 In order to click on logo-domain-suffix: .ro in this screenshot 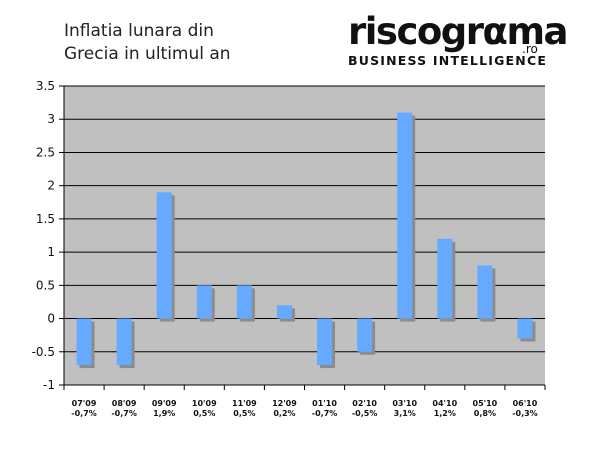, I will do `click(530, 49)`.